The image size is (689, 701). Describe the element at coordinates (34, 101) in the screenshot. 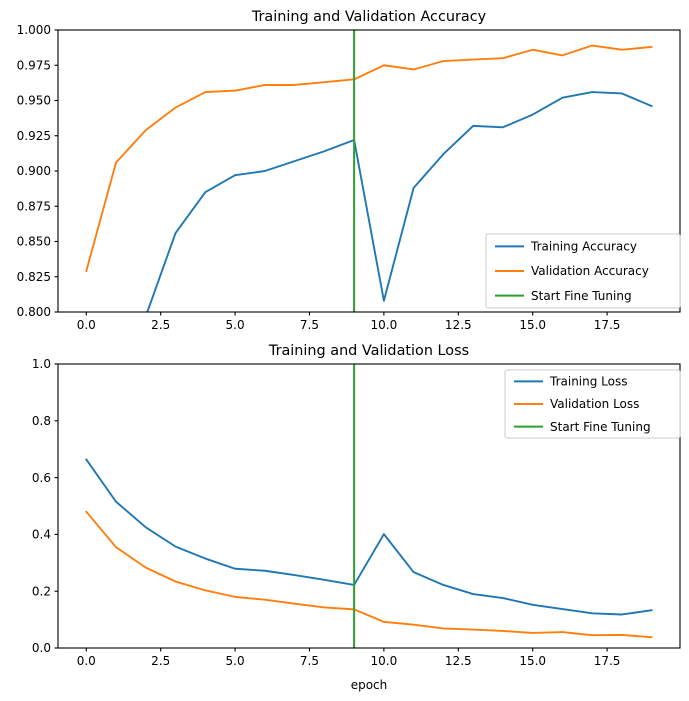

I see `y-tick-label: 0.950` at that location.